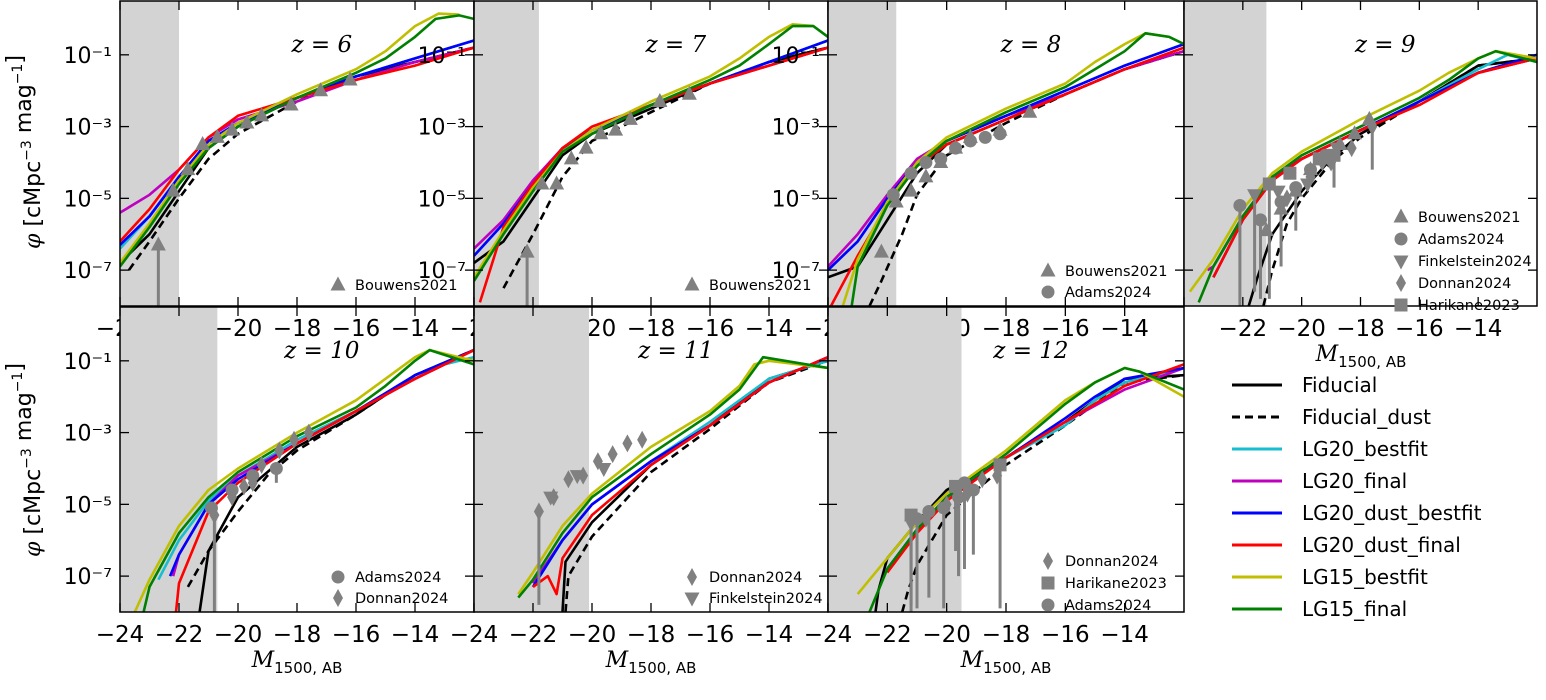 Image resolution: width=1546 pixels, height=700 pixels. Describe the element at coordinates (24, 112) in the screenshot. I see `y-label-part: mag` at that location.